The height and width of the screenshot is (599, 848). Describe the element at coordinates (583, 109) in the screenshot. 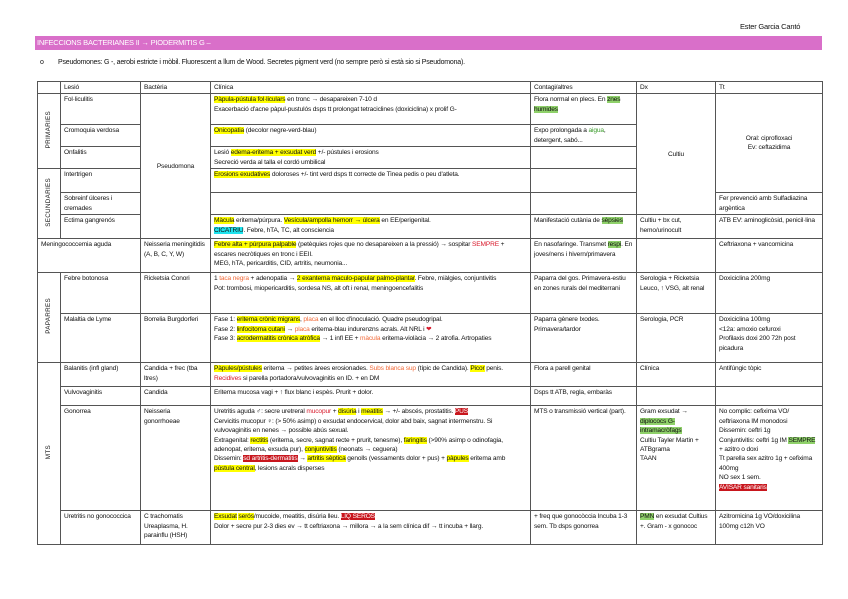

I see `cell-contagi: Flora normal en plecs. En znes humides` at that location.